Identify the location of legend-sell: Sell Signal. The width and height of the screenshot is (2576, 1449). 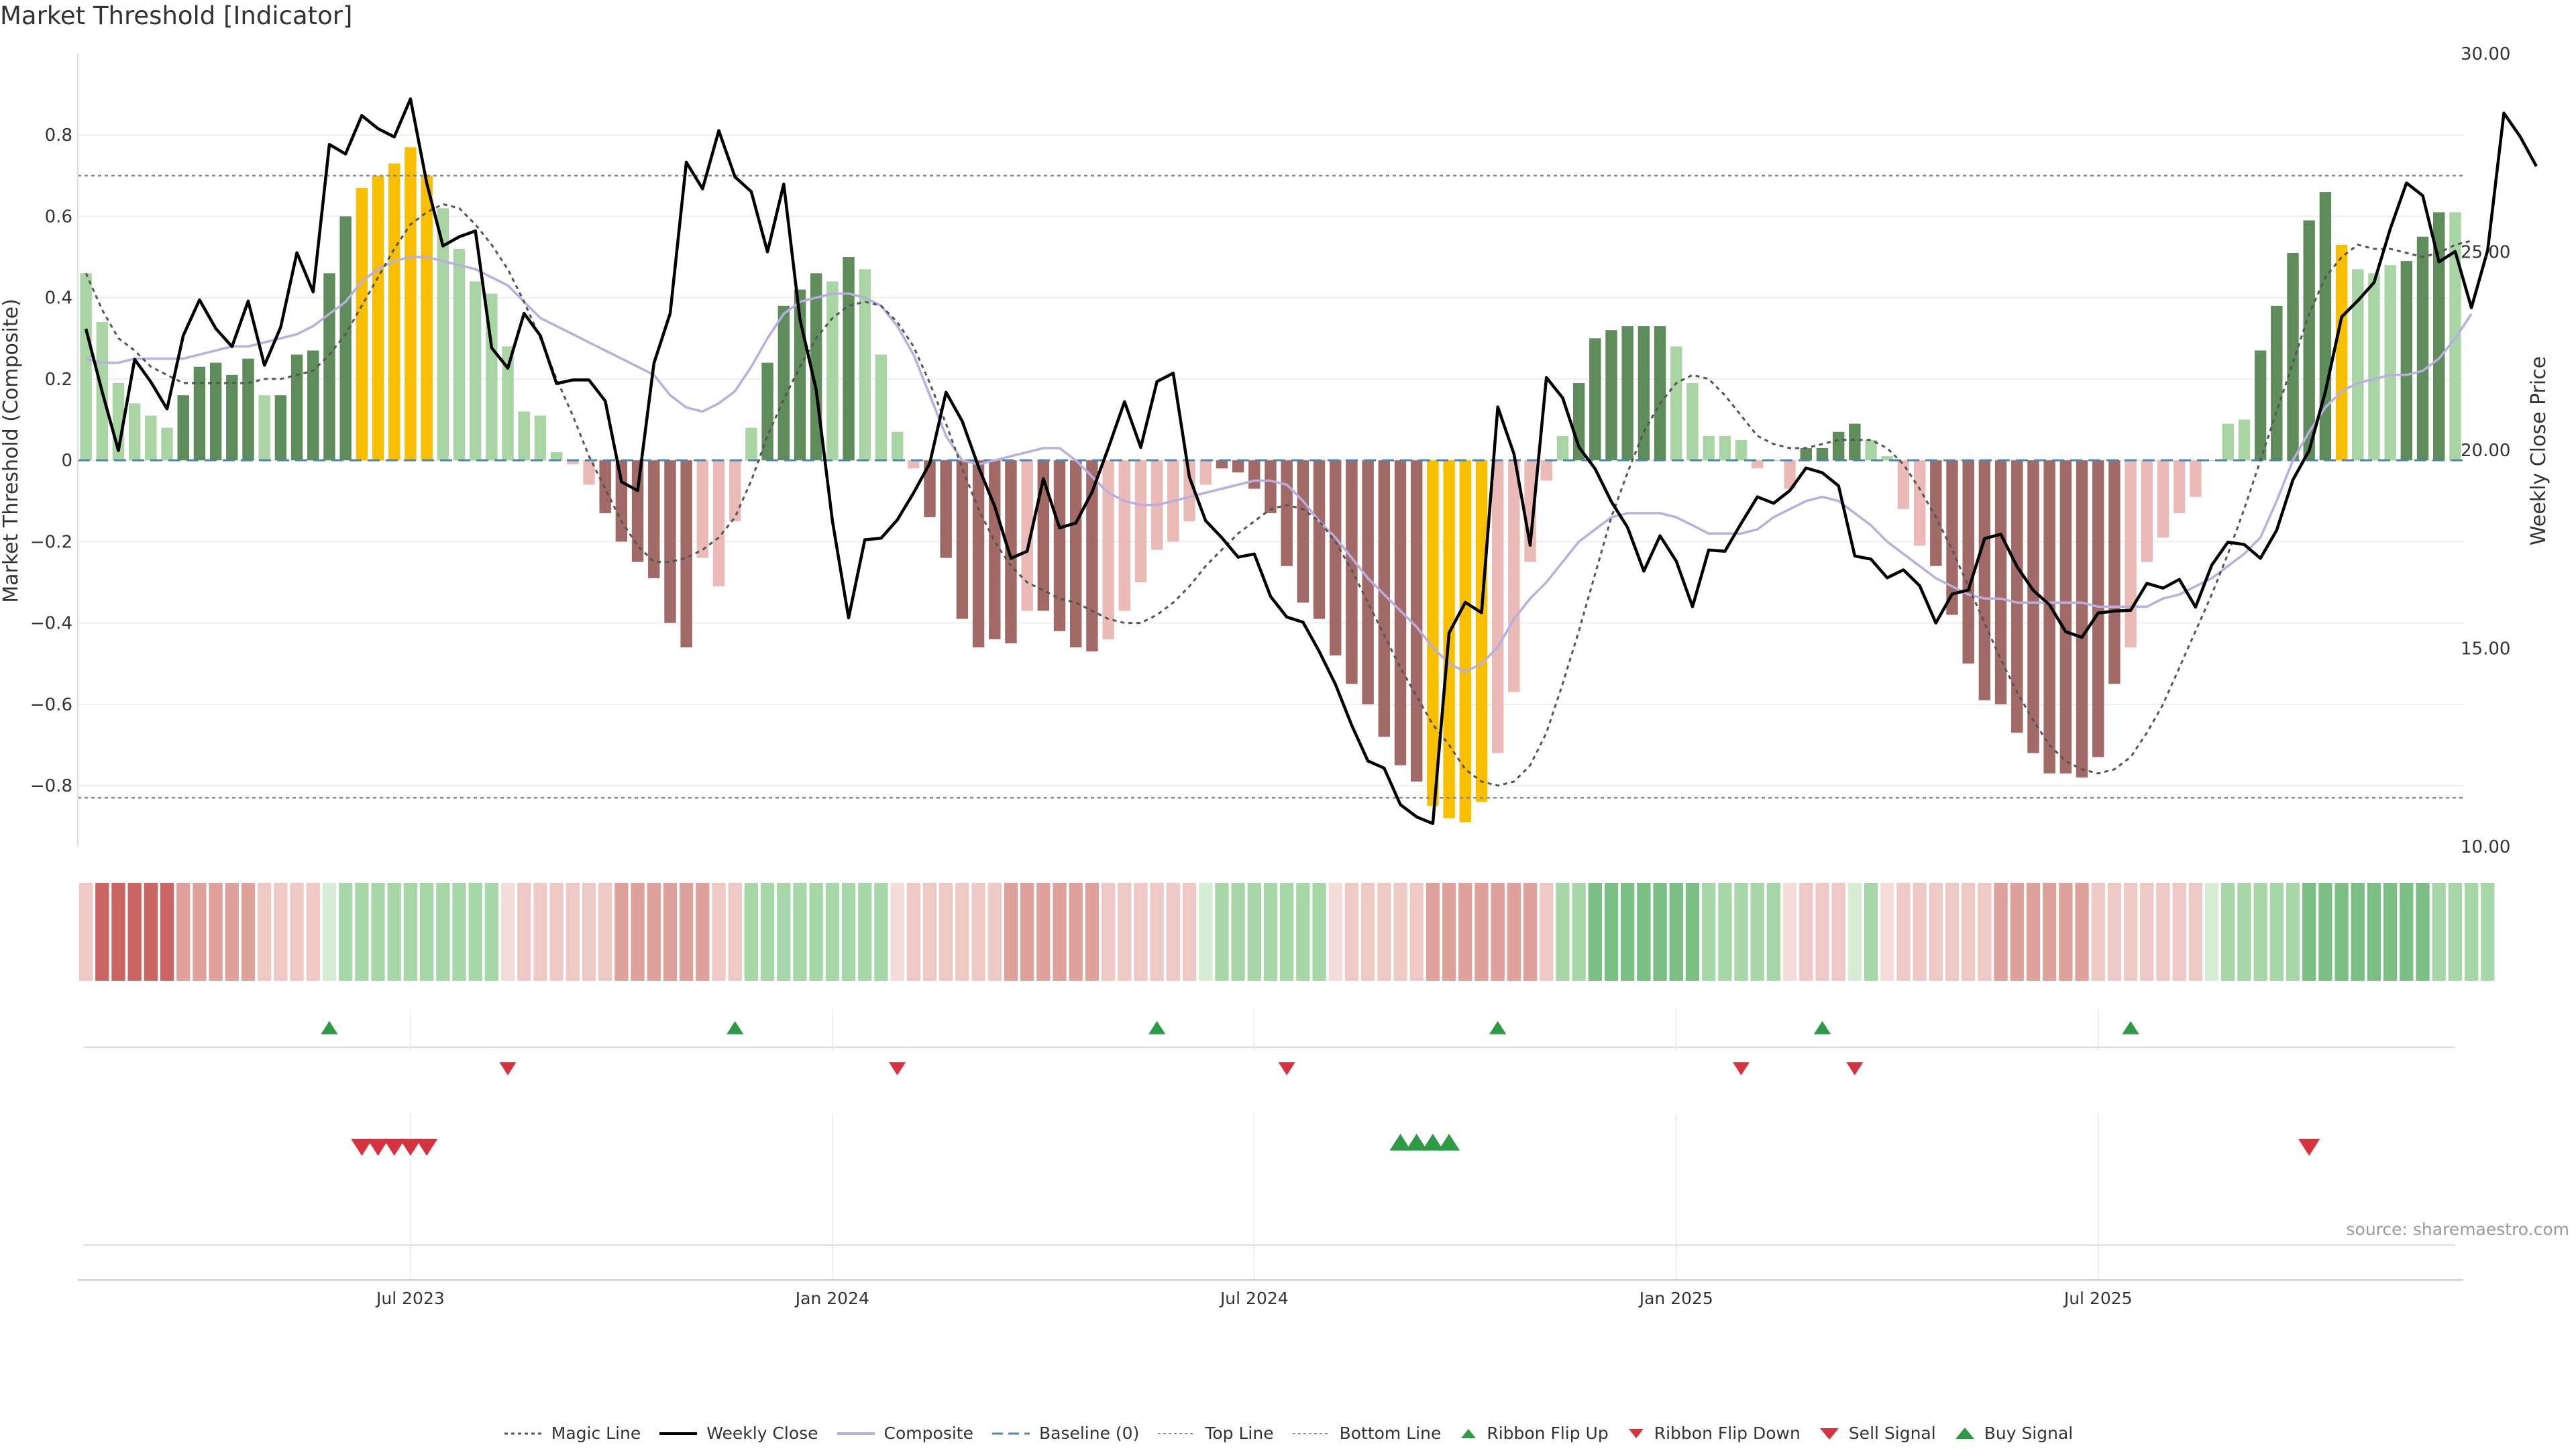
(1877, 1433).